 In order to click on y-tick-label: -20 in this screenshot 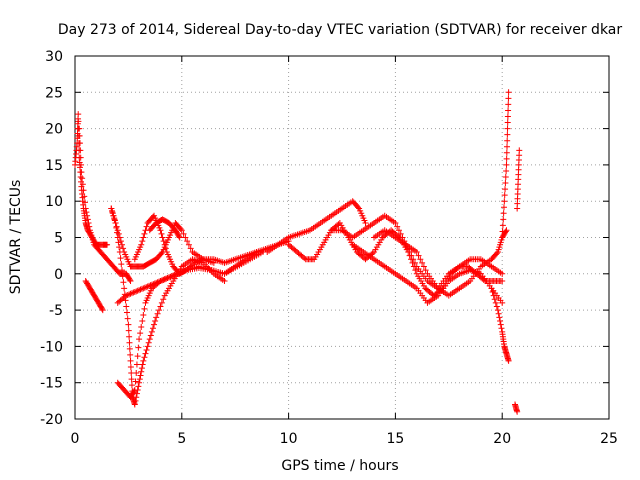, I will do `click(51, 420)`.